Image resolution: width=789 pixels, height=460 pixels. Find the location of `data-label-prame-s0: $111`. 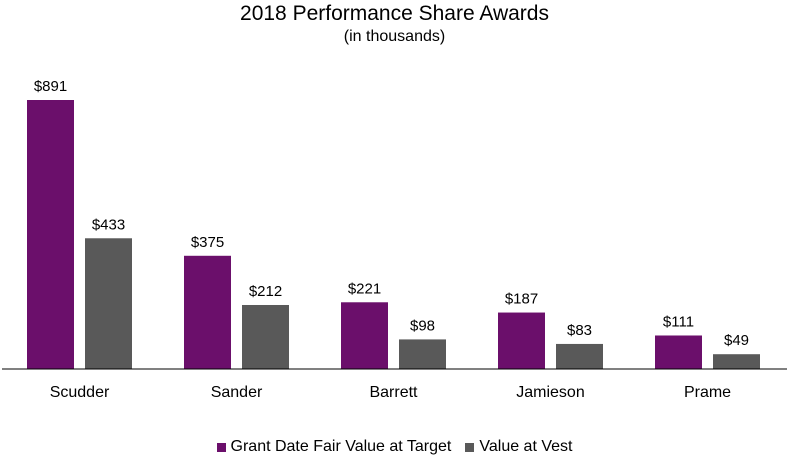

data-label-prame-s0: $111 is located at coordinates (678, 321).